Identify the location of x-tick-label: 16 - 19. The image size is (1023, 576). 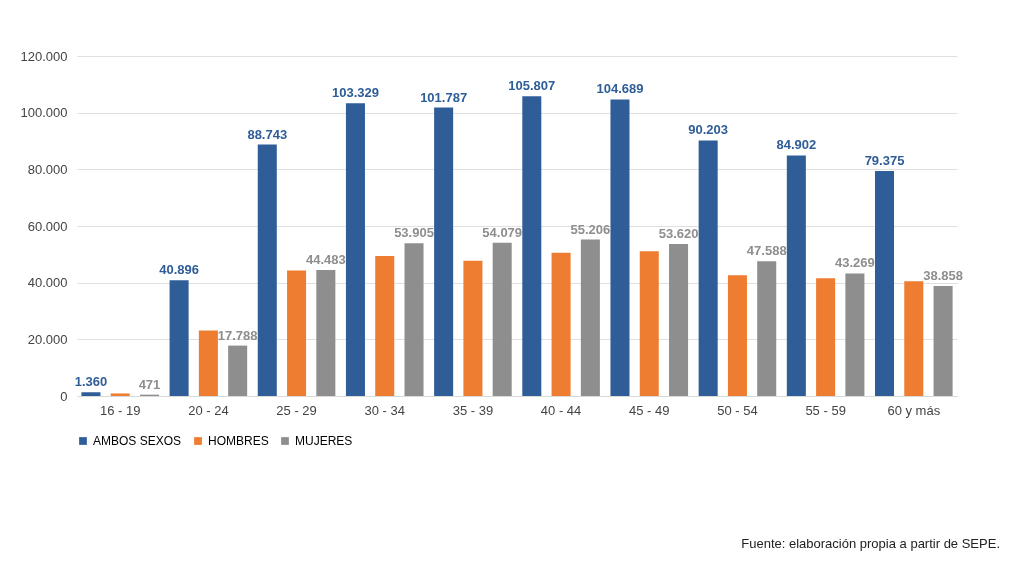
(120, 410).